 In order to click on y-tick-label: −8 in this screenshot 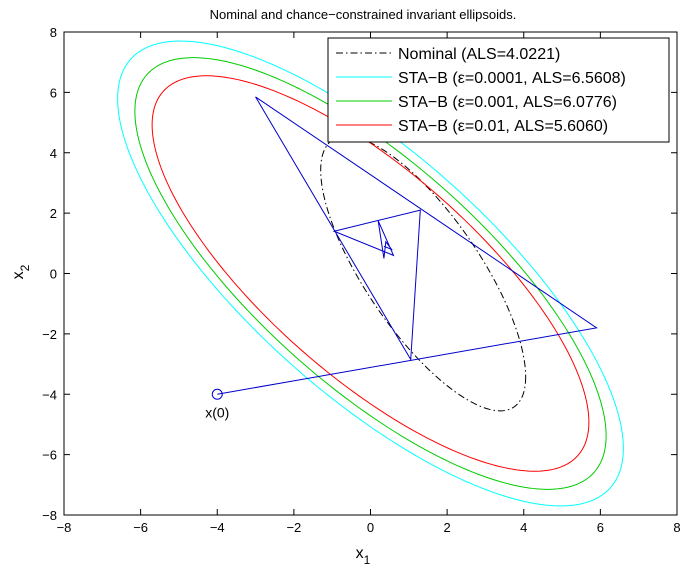, I will do `click(49, 515)`.